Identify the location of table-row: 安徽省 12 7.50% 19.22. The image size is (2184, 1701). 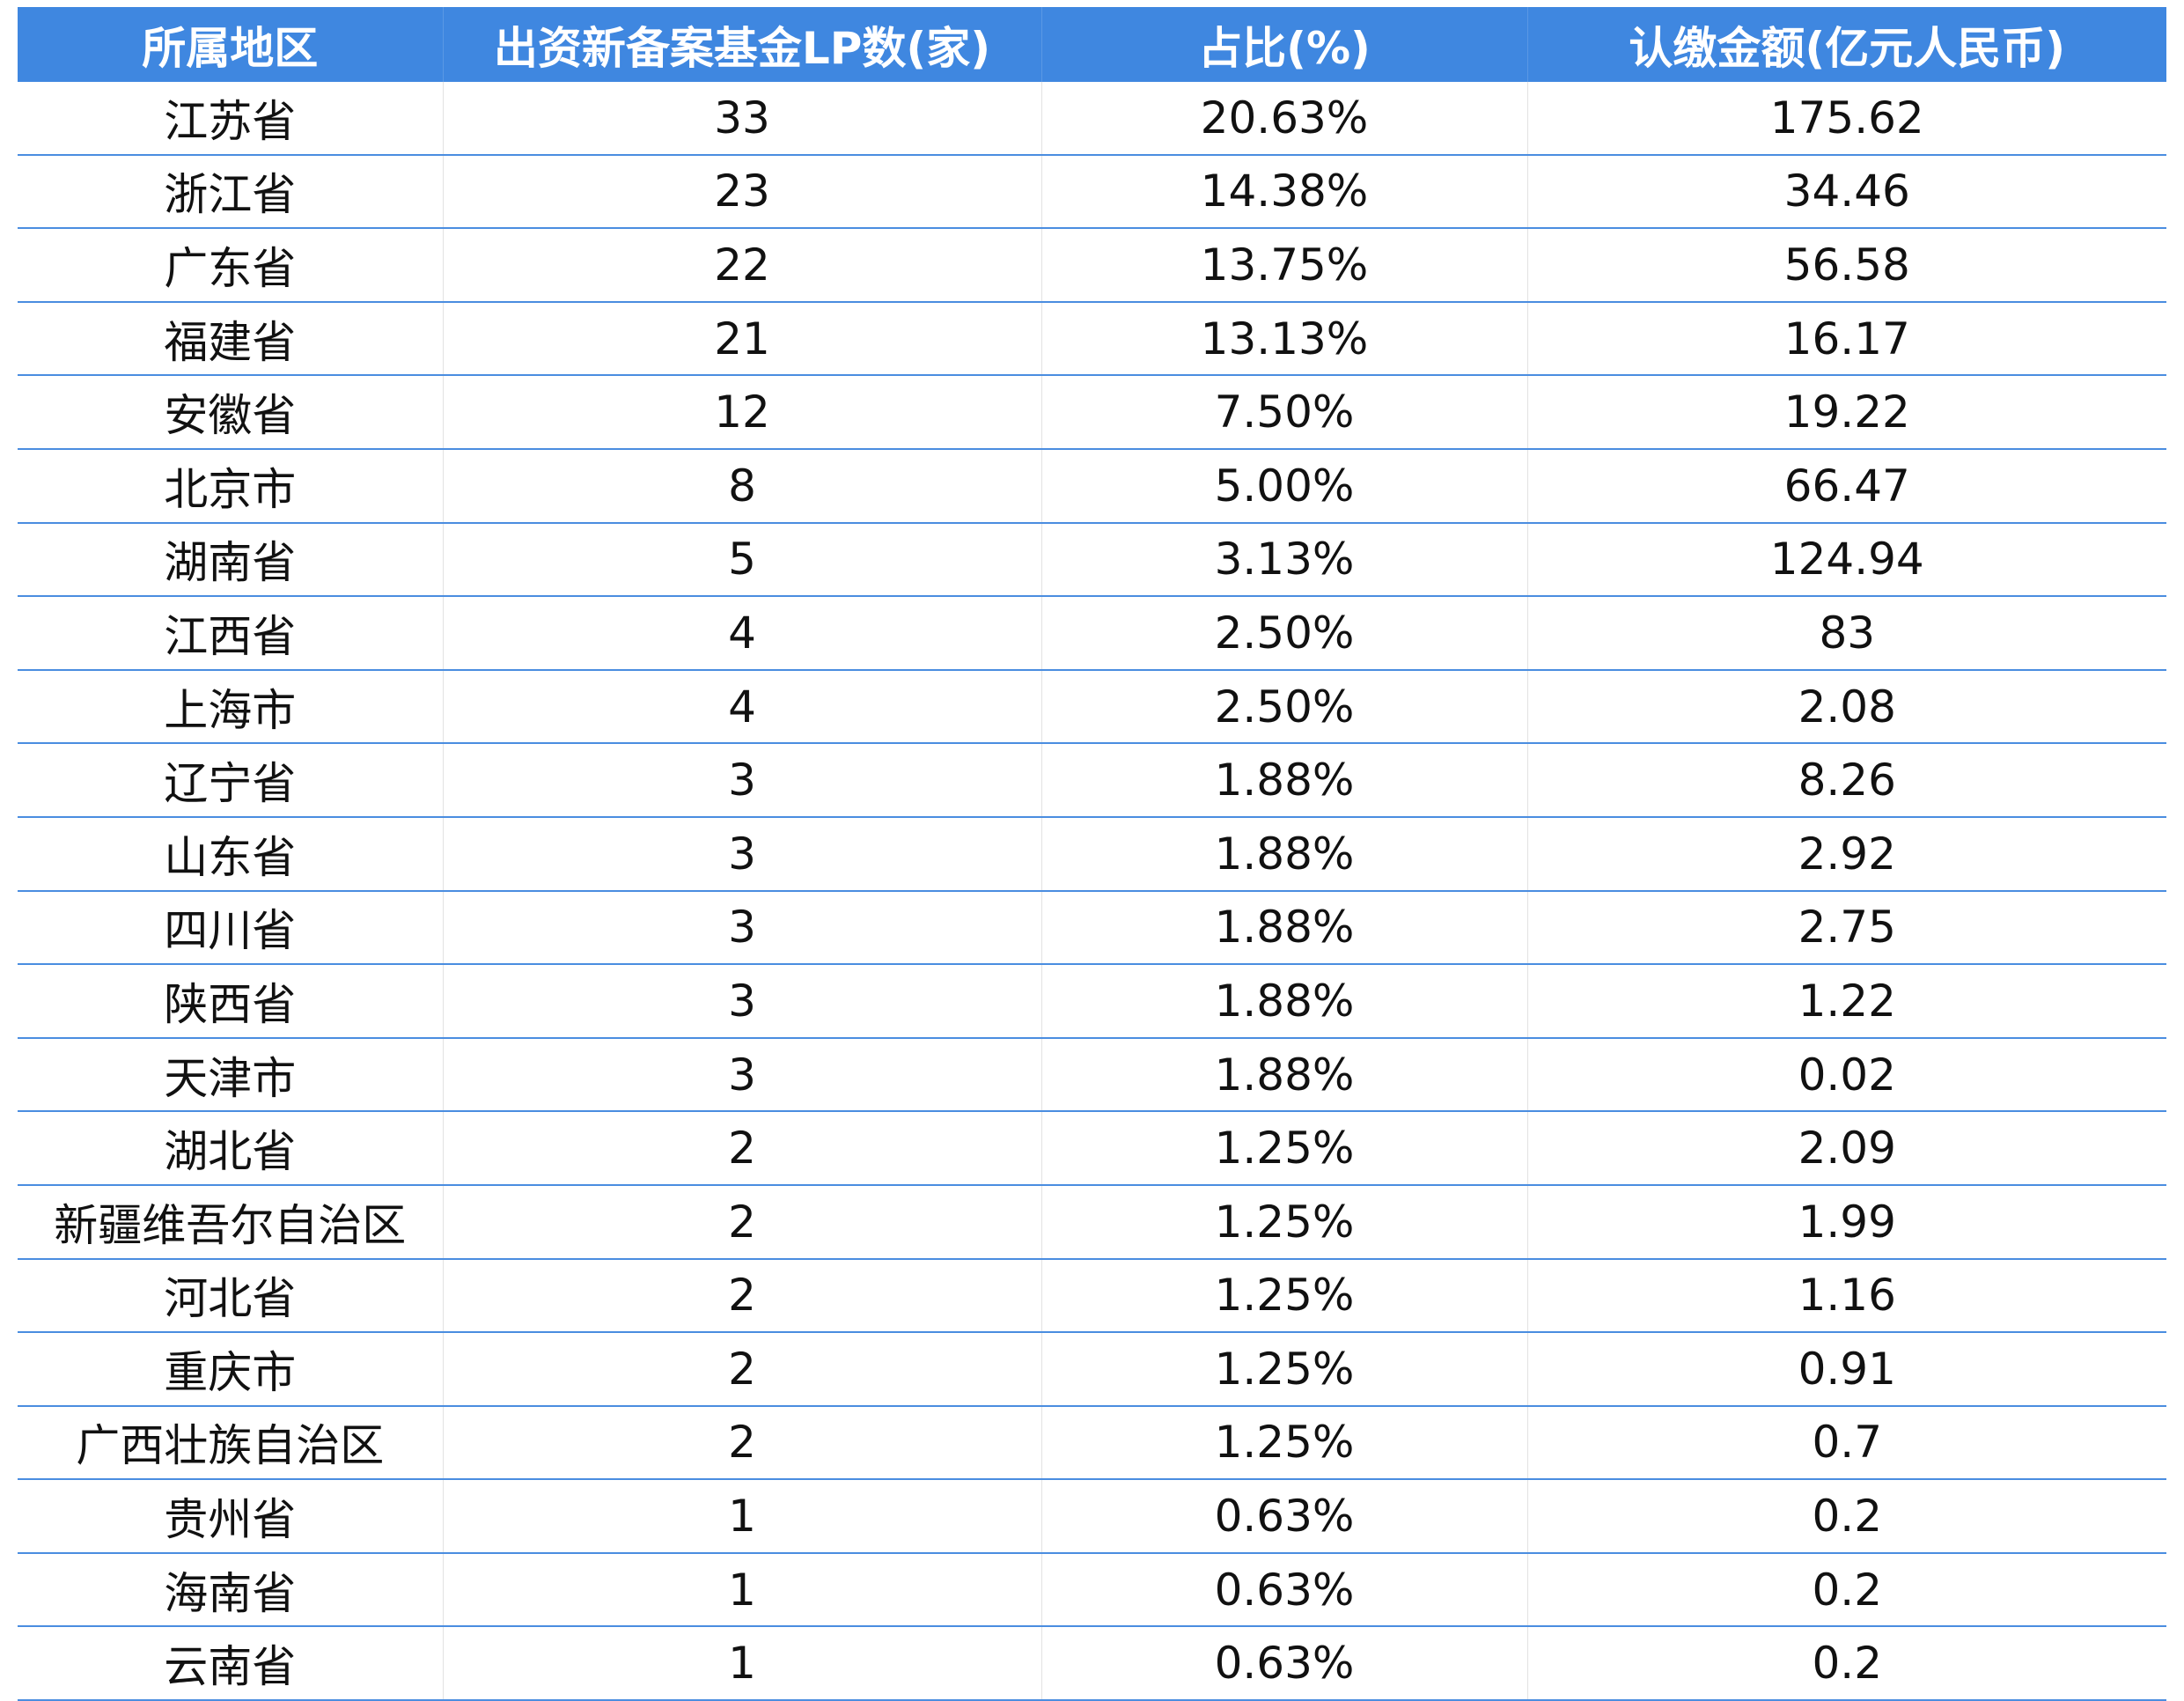
(1092, 412).